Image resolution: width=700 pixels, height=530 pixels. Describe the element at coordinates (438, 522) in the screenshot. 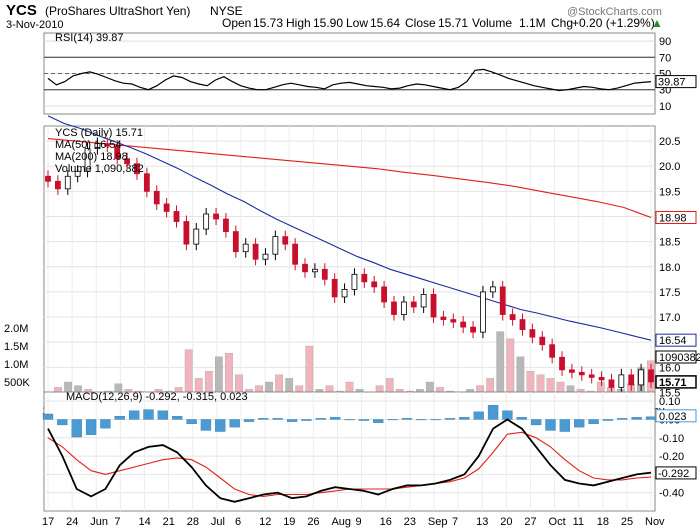

I see `macd-x-tick-label: Sep` at that location.